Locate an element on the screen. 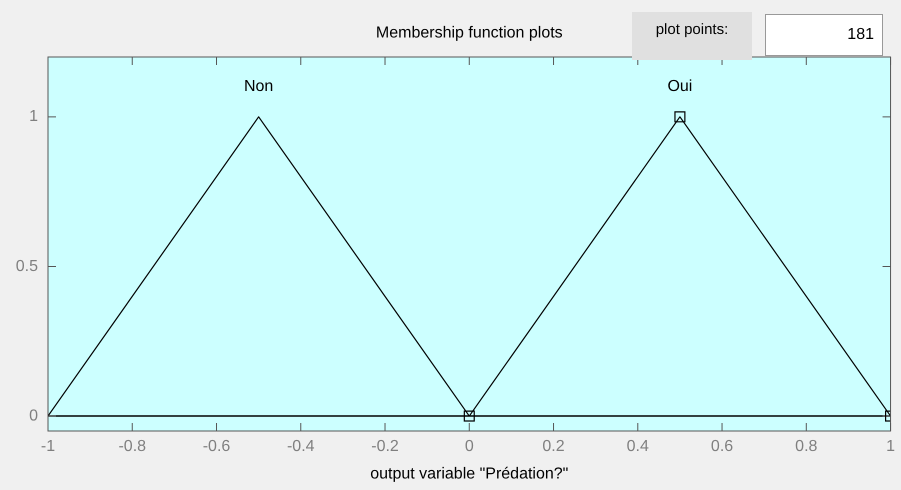 This screenshot has height=490, width=901. x-tick-label: 0 is located at coordinates (469, 447).